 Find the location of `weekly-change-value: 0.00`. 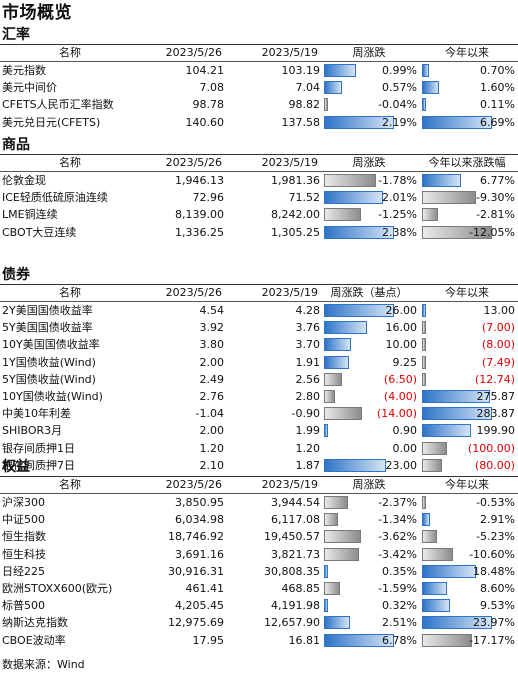

weekly-change-value: 0.00 is located at coordinates (405, 448).